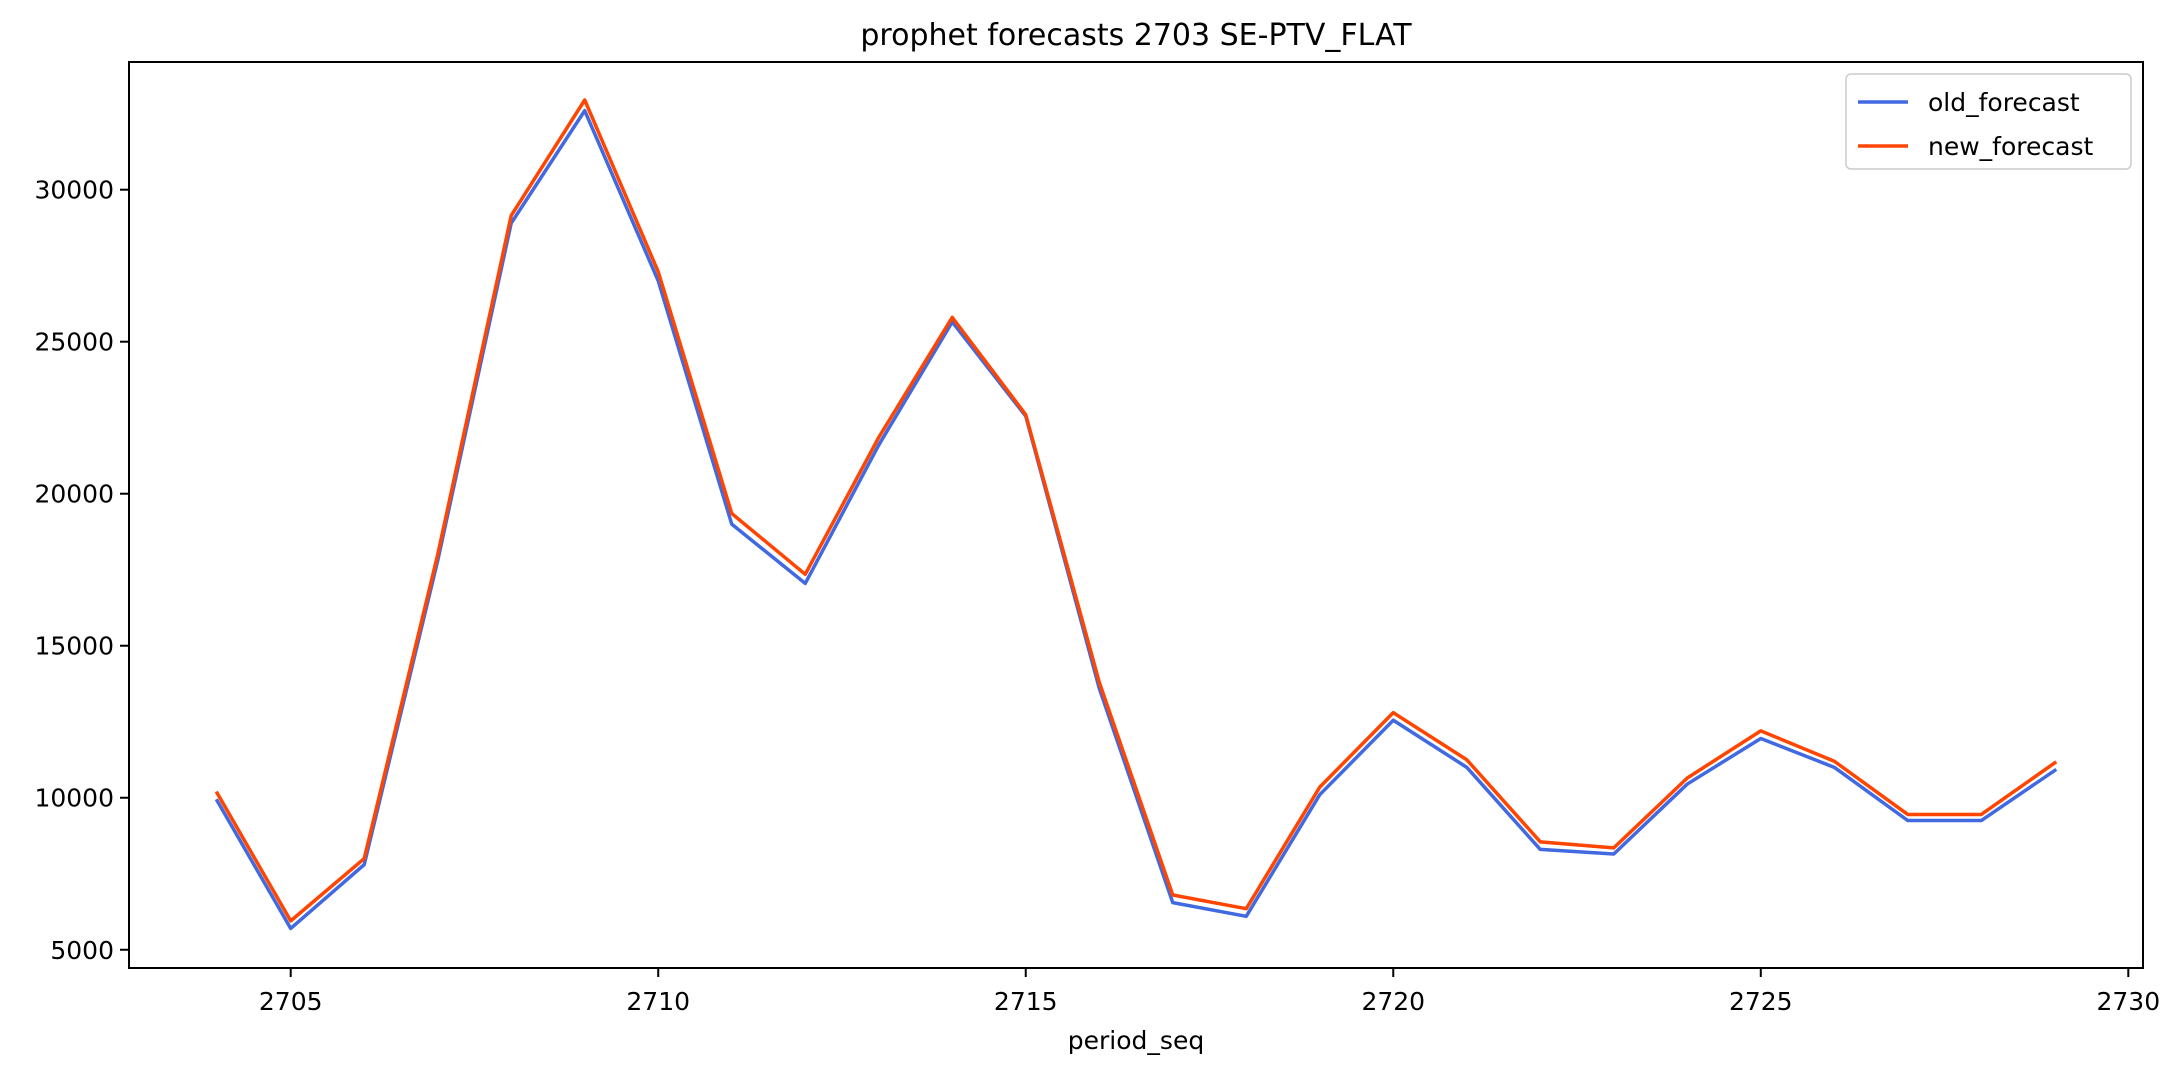 The width and height of the screenshot is (2179, 1076). Describe the element at coordinates (2010, 146) in the screenshot. I see `legend-entry: new_forecast` at that location.